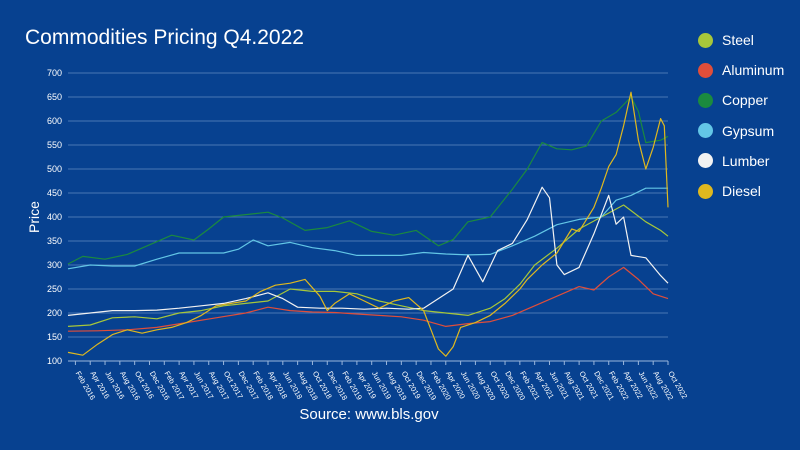  Describe the element at coordinates (369, 414) in the screenshot. I see `source-note: Source: www.bls.gov` at that location.